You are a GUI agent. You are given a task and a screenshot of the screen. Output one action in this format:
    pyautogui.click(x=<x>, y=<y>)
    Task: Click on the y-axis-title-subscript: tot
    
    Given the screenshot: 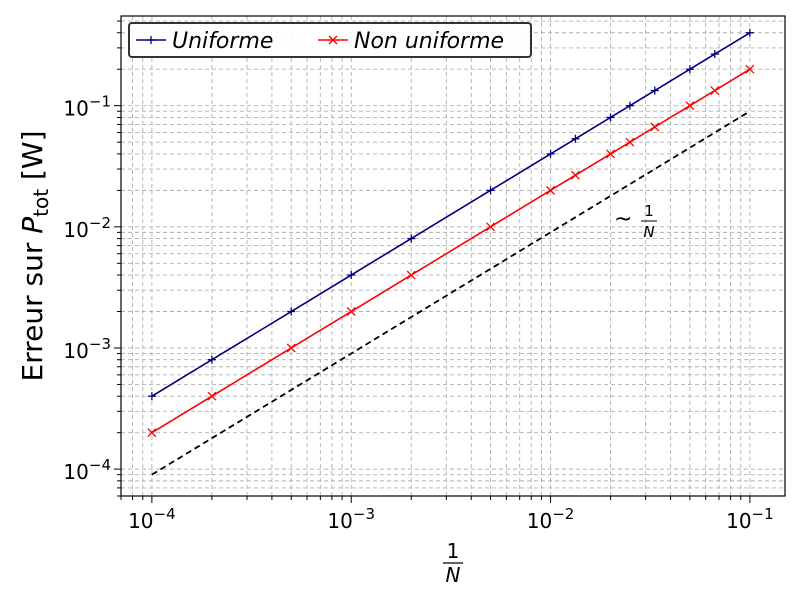 What is the action you would take?
    pyautogui.click(x=41, y=203)
    